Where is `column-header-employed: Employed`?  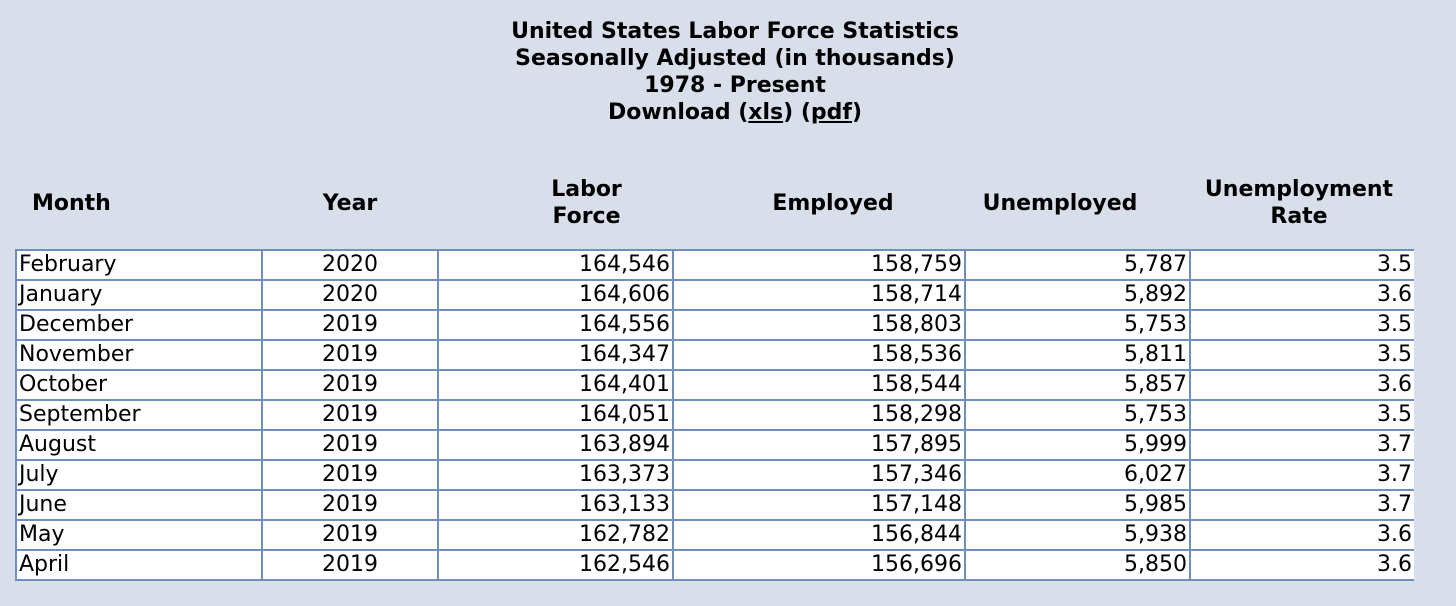
column-header-employed: Employed is located at coordinates (833, 203).